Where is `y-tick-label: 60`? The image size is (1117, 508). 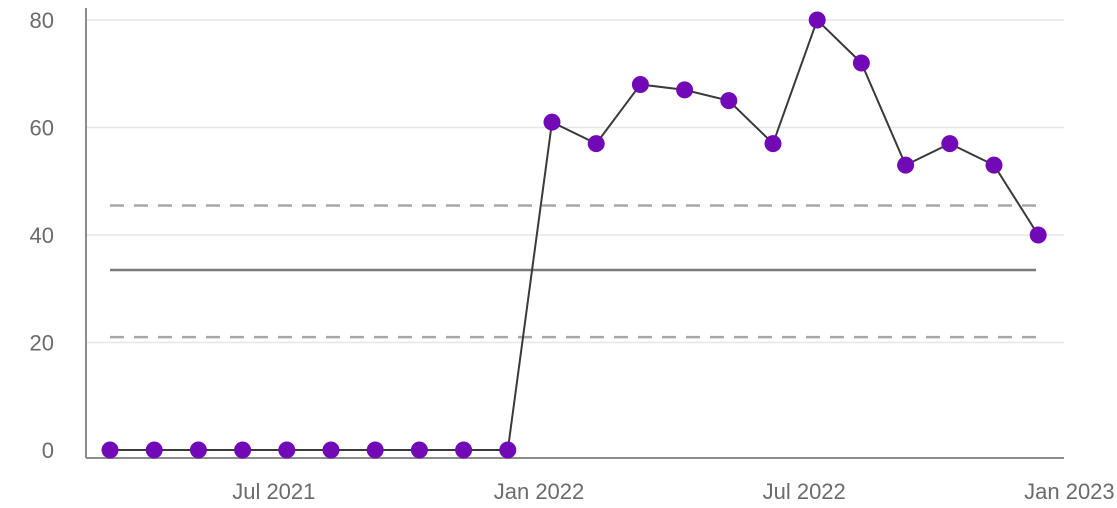
y-tick-label: 60 is located at coordinates (42, 128).